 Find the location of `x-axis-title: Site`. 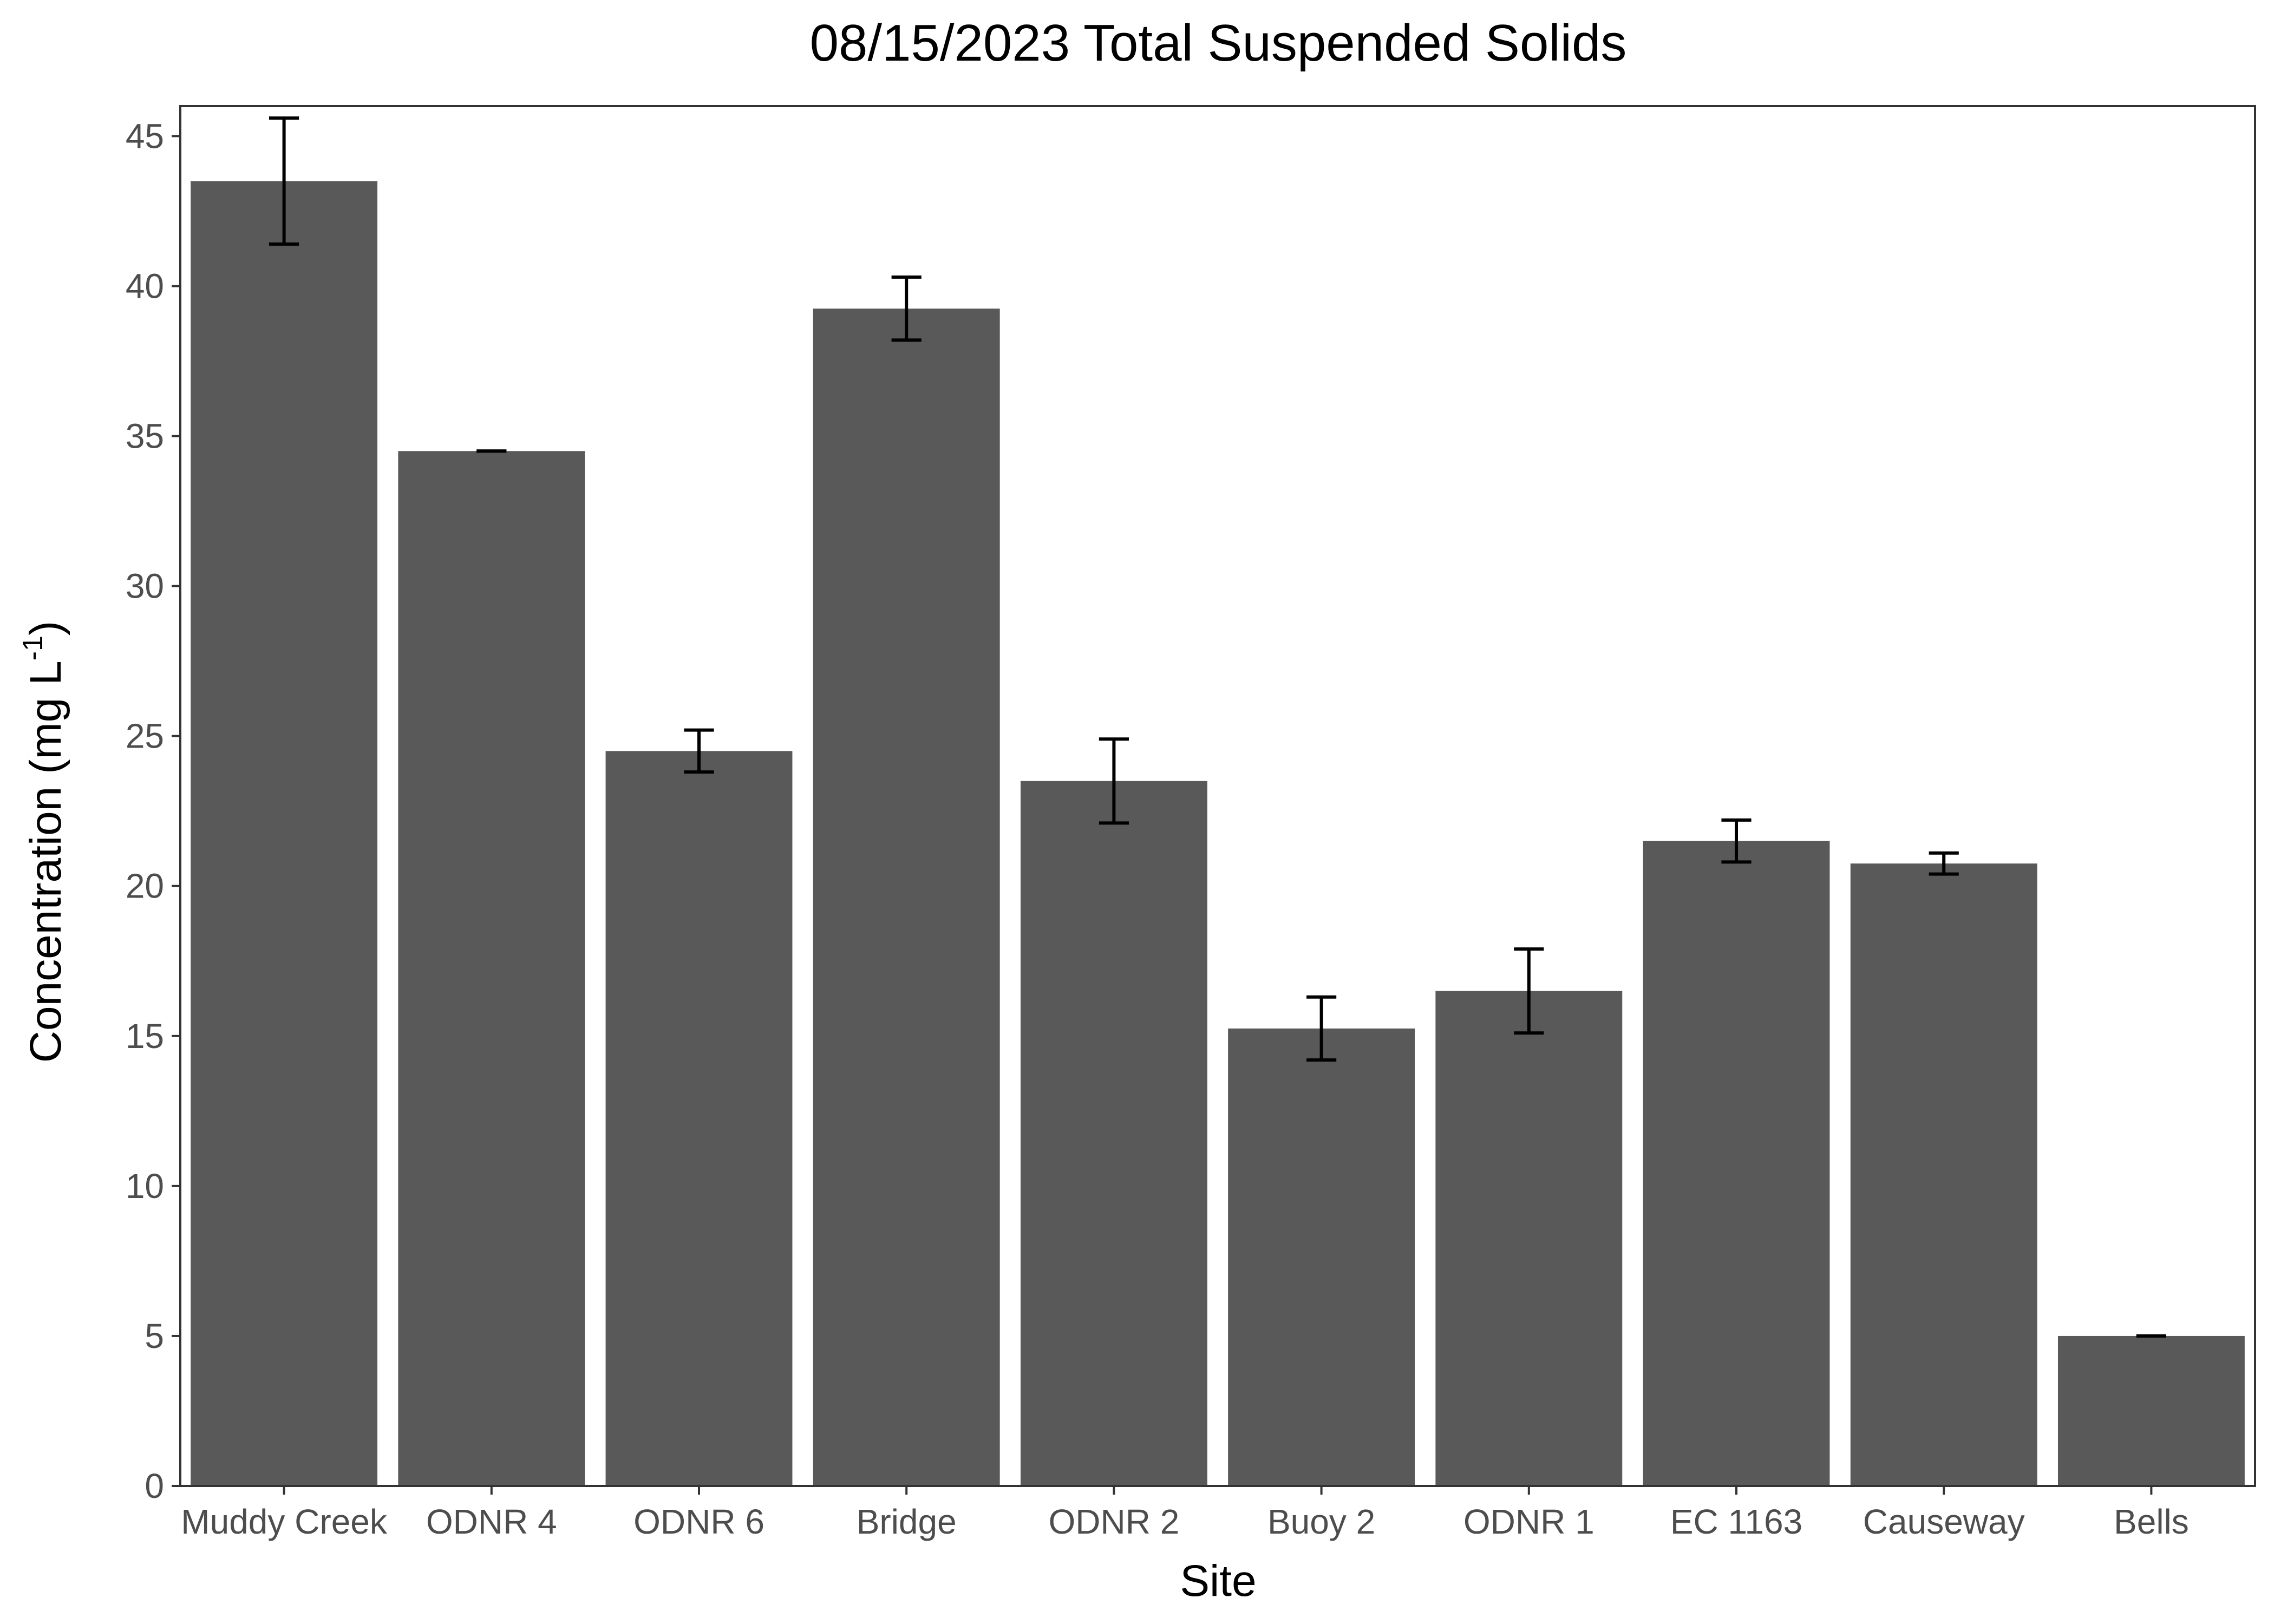

x-axis-title: Site is located at coordinates (1218, 1581).